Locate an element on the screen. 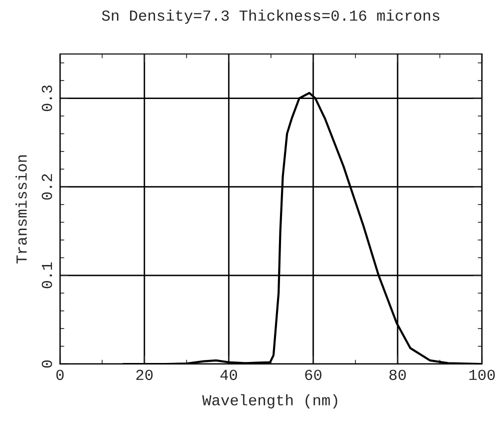 The height and width of the screenshot is (427, 501). y-axis-title: Transmission is located at coordinates (21, 209).